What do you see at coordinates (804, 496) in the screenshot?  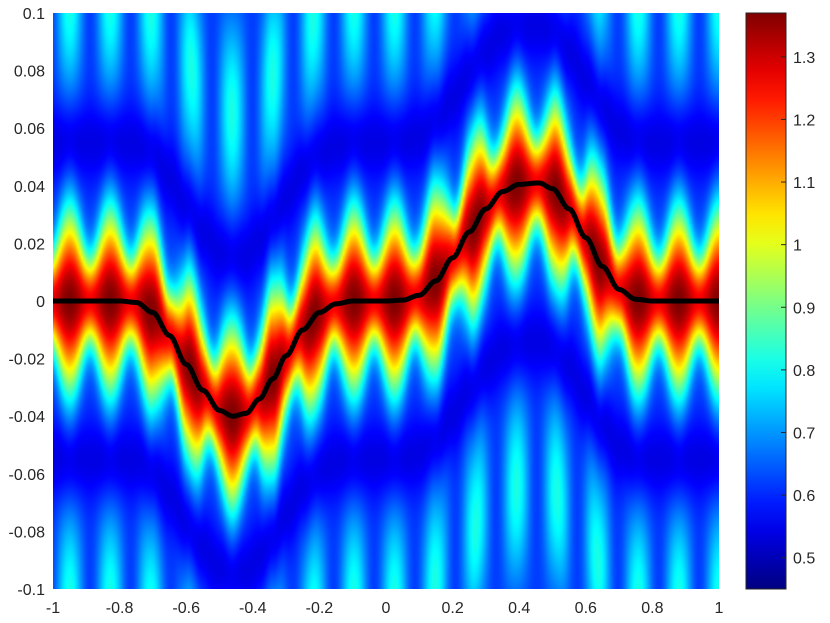 I see `colorbar-tick-label: 0.6` at bounding box center [804, 496].